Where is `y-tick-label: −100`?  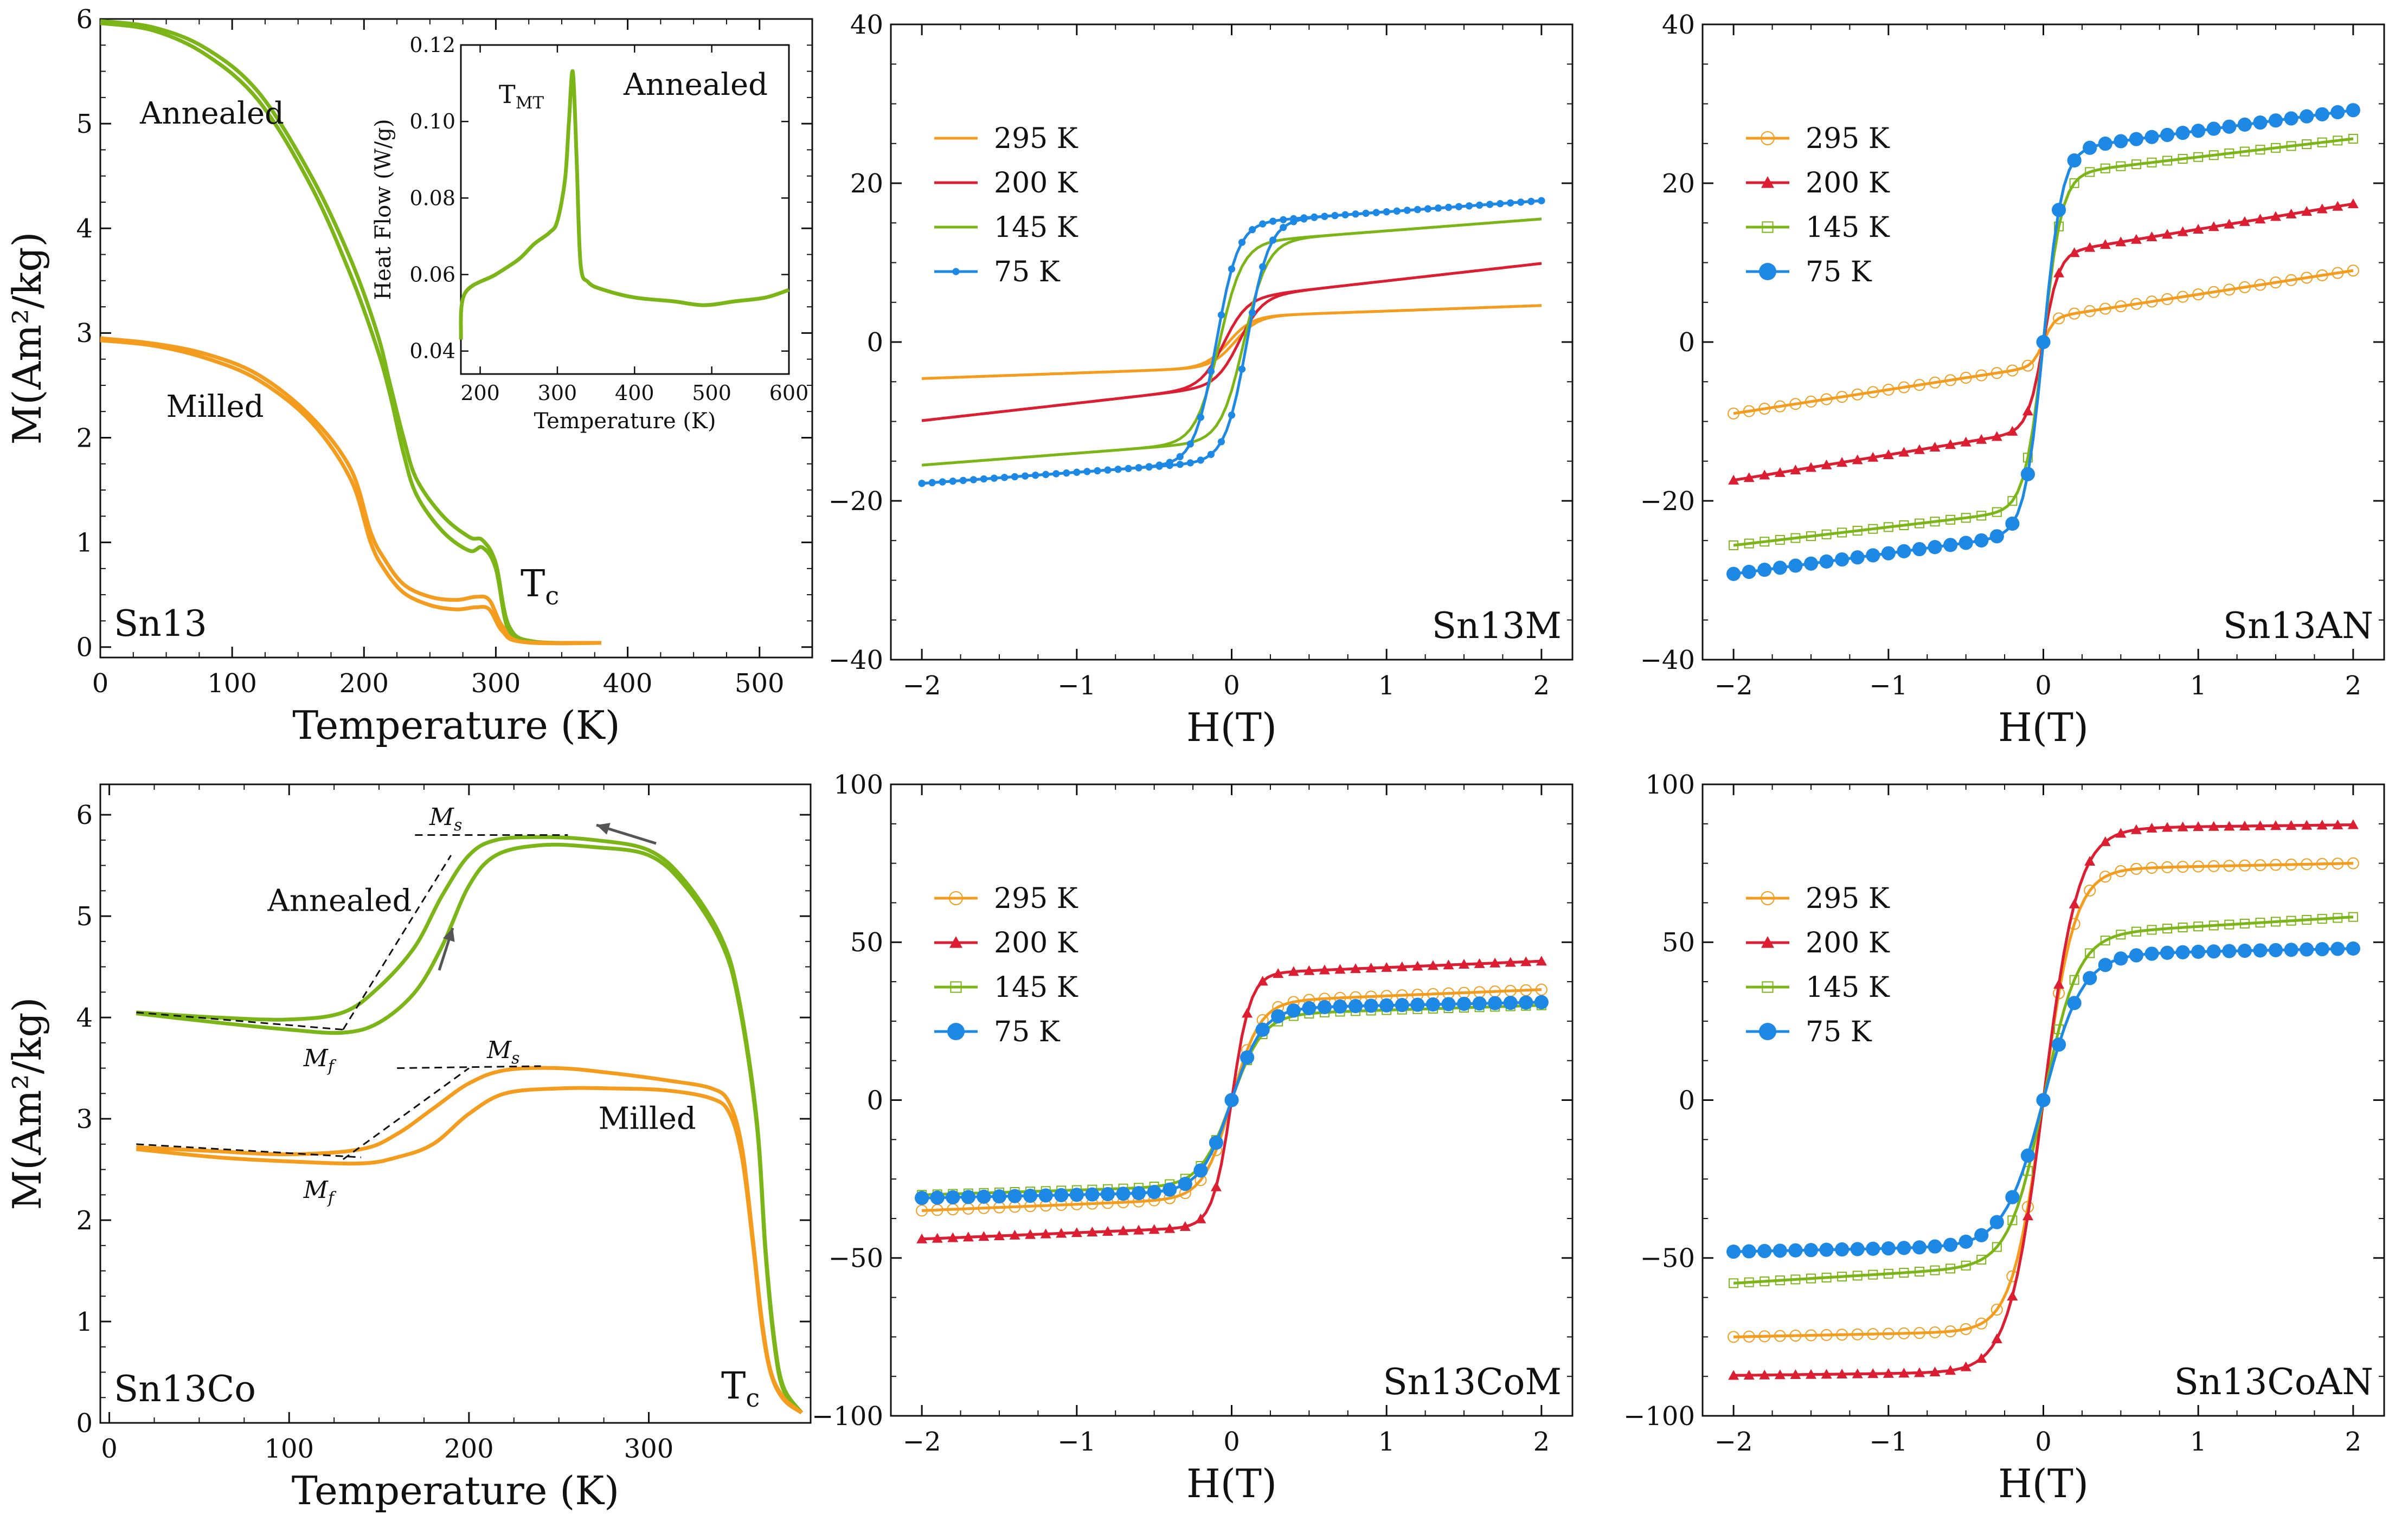 y-tick-label: −100 is located at coordinates (847, 1416).